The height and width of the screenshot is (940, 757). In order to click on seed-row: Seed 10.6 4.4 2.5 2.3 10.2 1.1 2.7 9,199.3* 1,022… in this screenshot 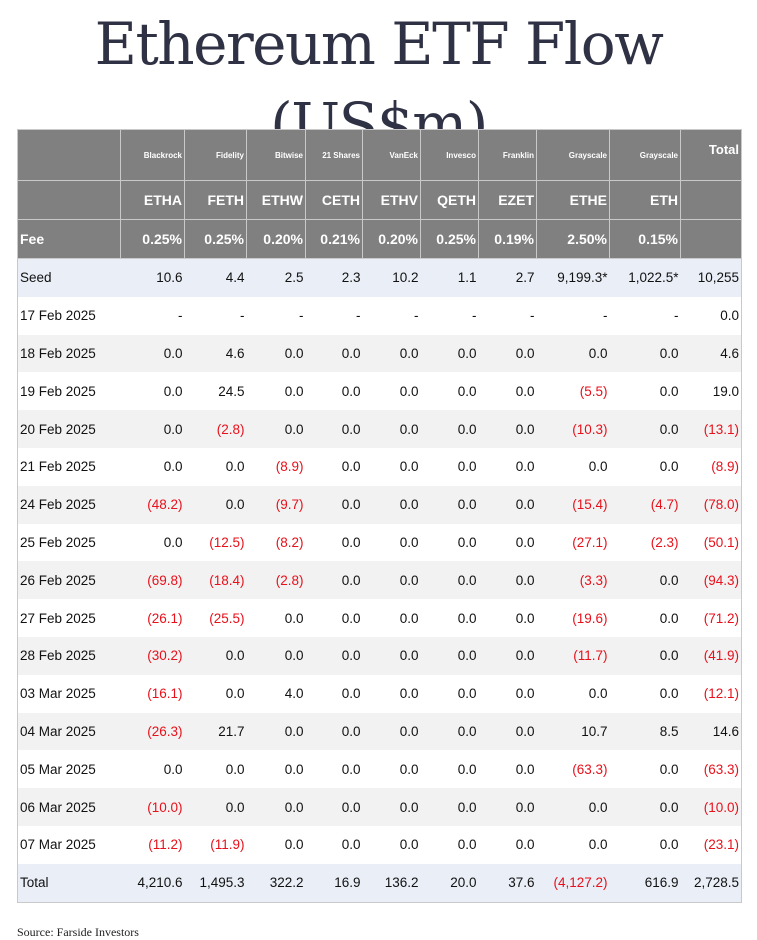, I will do `click(379, 277)`.